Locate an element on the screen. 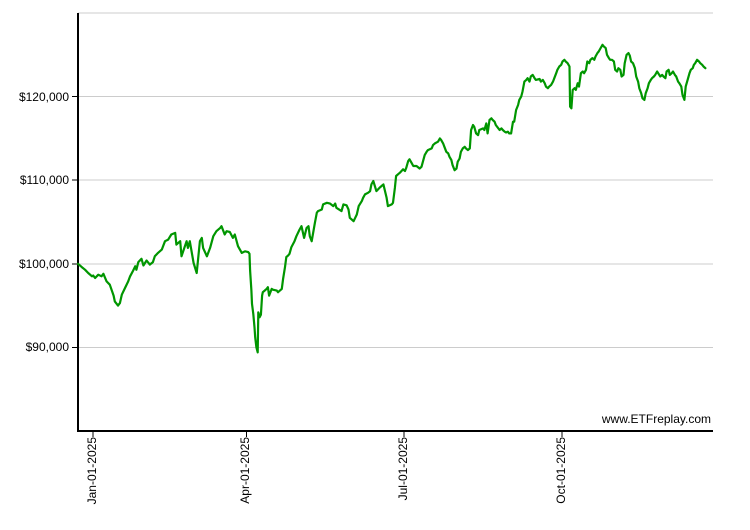 This screenshot has width=750, height=530. y-axis-label: $100,000 is located at coordinates (43, 263).